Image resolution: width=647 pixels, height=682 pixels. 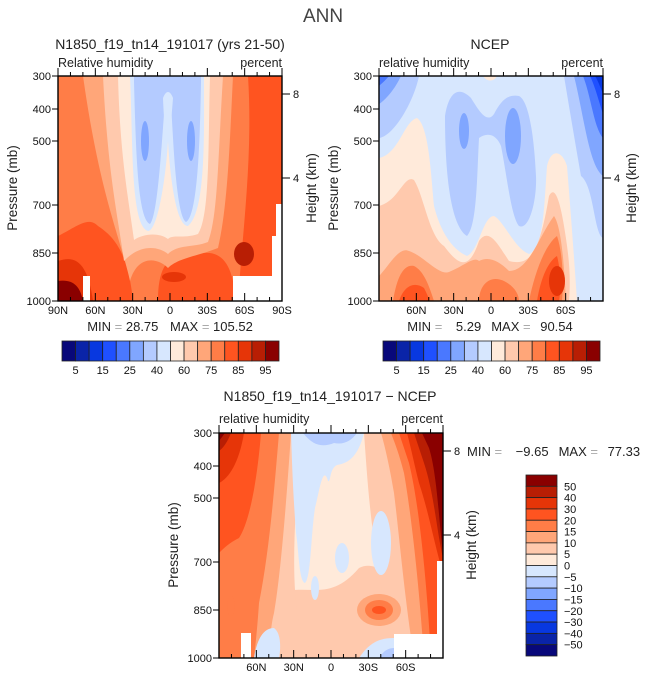 I want to click on panel-title: N1850_f19_tn14_191017 − NCEP, so click(x=330, y=396).